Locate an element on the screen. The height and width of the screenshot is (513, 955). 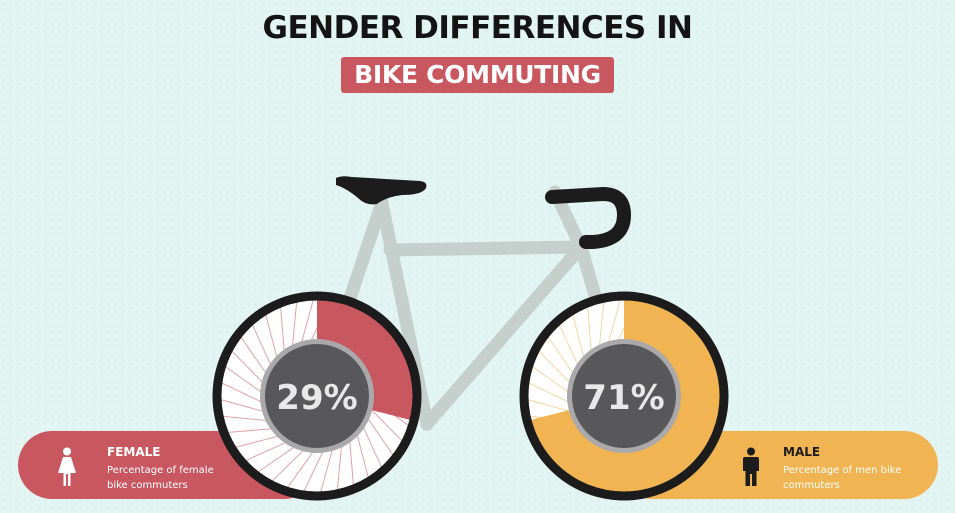
bike-handlebar is located at coordinates (588, 217).